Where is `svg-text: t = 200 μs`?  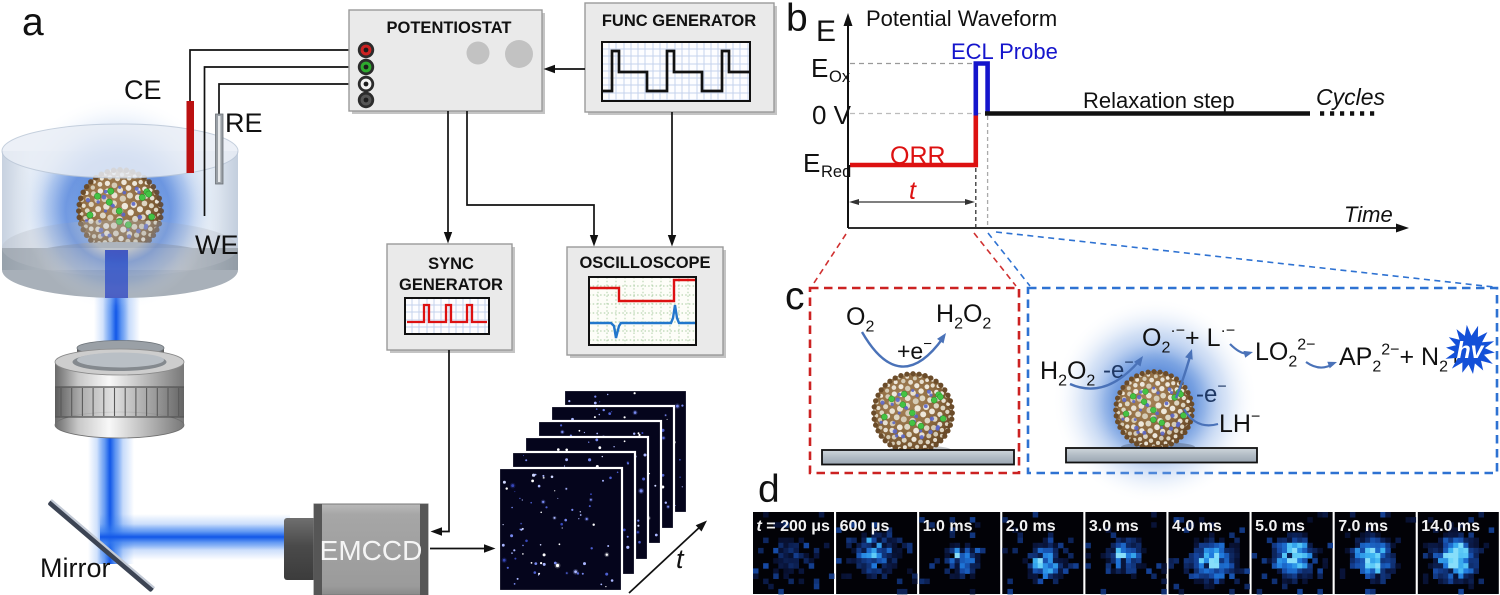
svg-text: t = 200 μs is located at coordinates (793, 526).